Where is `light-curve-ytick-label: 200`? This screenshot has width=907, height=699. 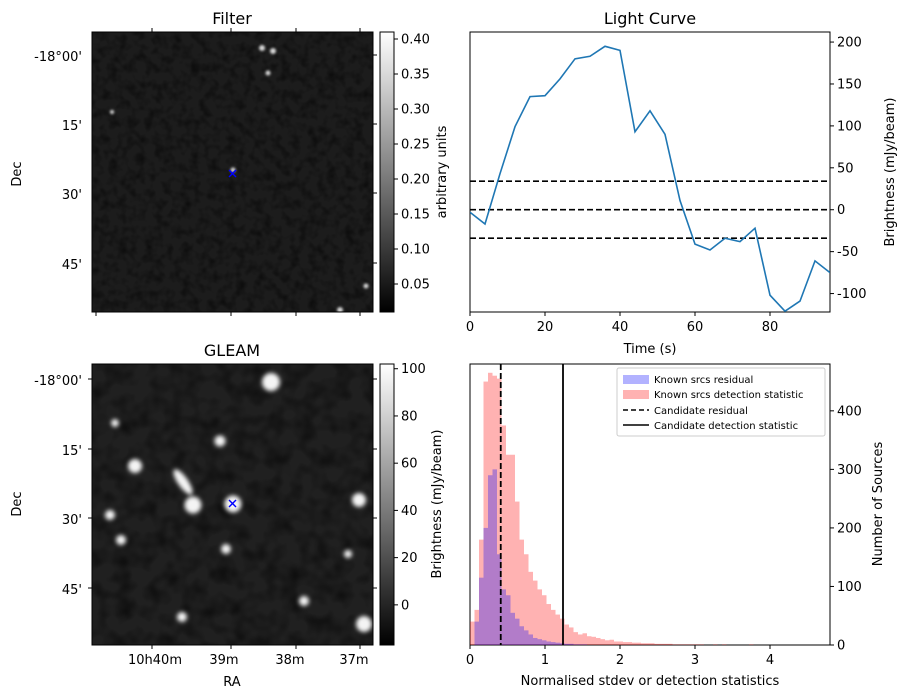 light-curve-ytick-label: 200 is located at coordinates (849, 43).